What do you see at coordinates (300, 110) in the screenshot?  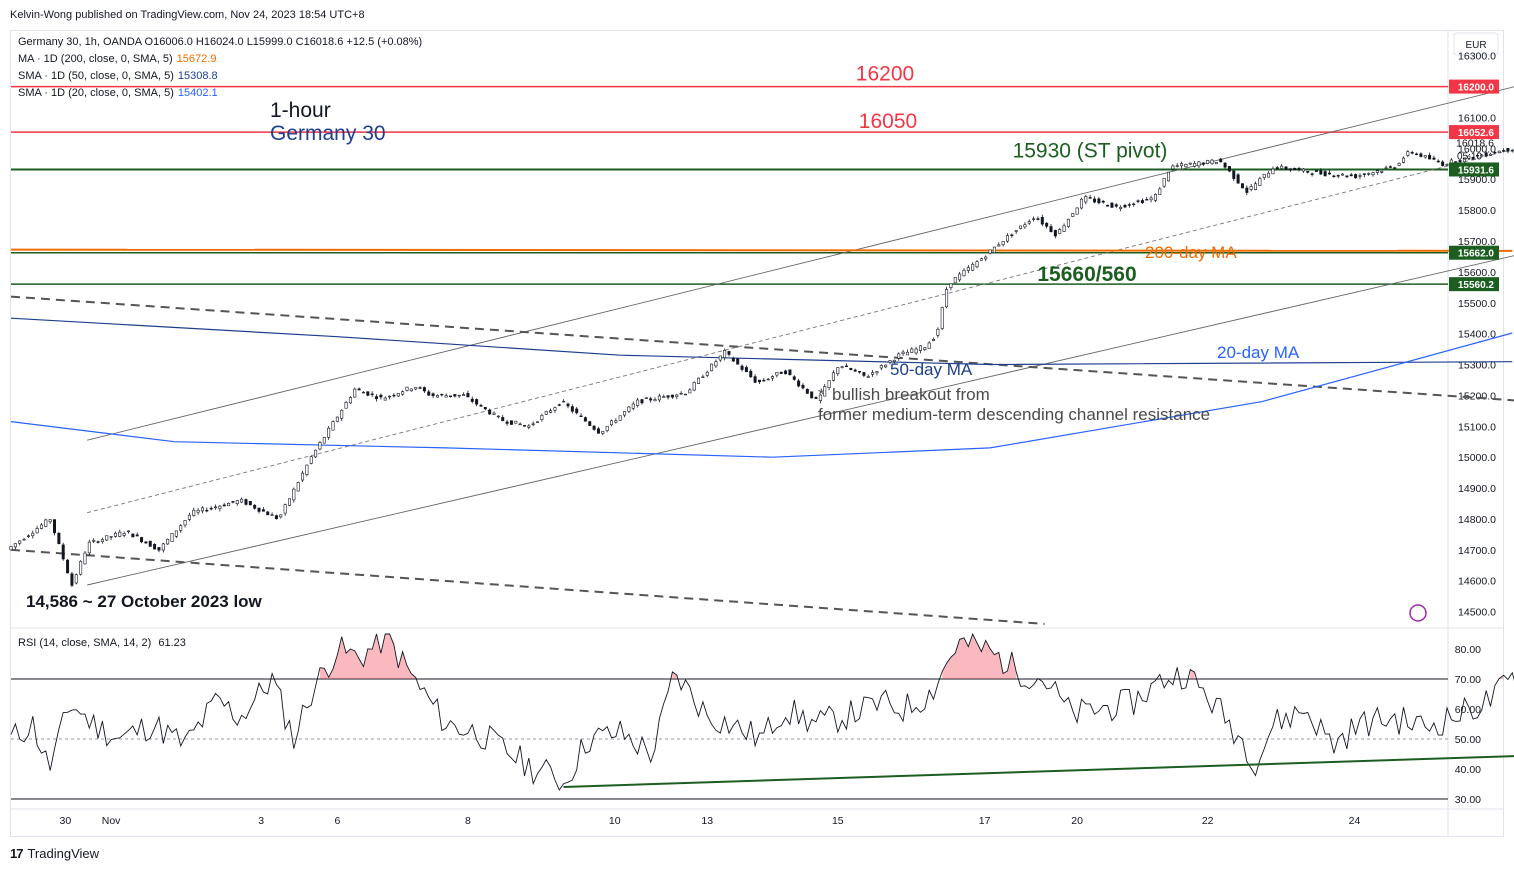 I see `chart-title-timeframe: 1-hour` at bounding box center [300, 110].